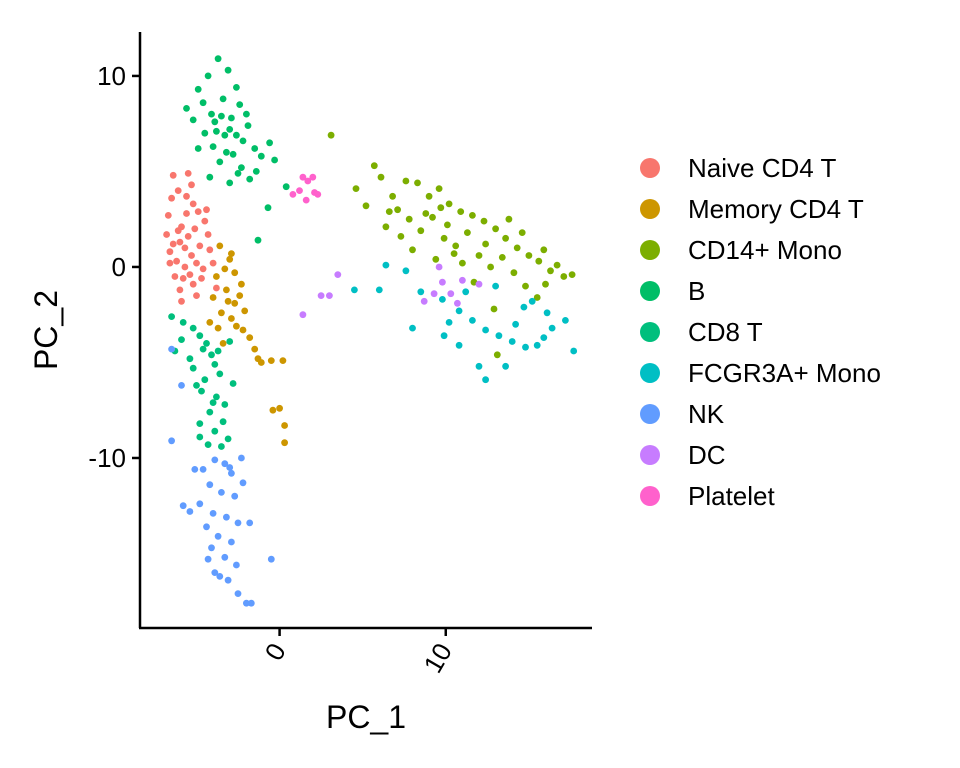 The height and width of the screenshot is (768, 960). Describe the element at coordinates (111, 76) in the screenshot. I see `y-tick-label: 10` at that location.